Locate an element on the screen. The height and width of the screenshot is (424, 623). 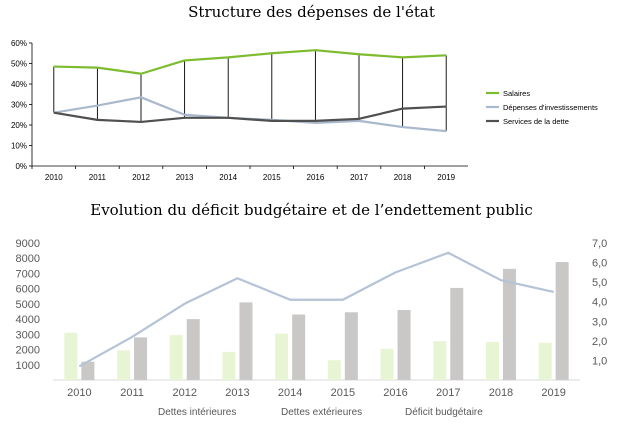
legend-label-depenses-d-investissements: Dépenses d'investissements is located at coordinates (550, 107).